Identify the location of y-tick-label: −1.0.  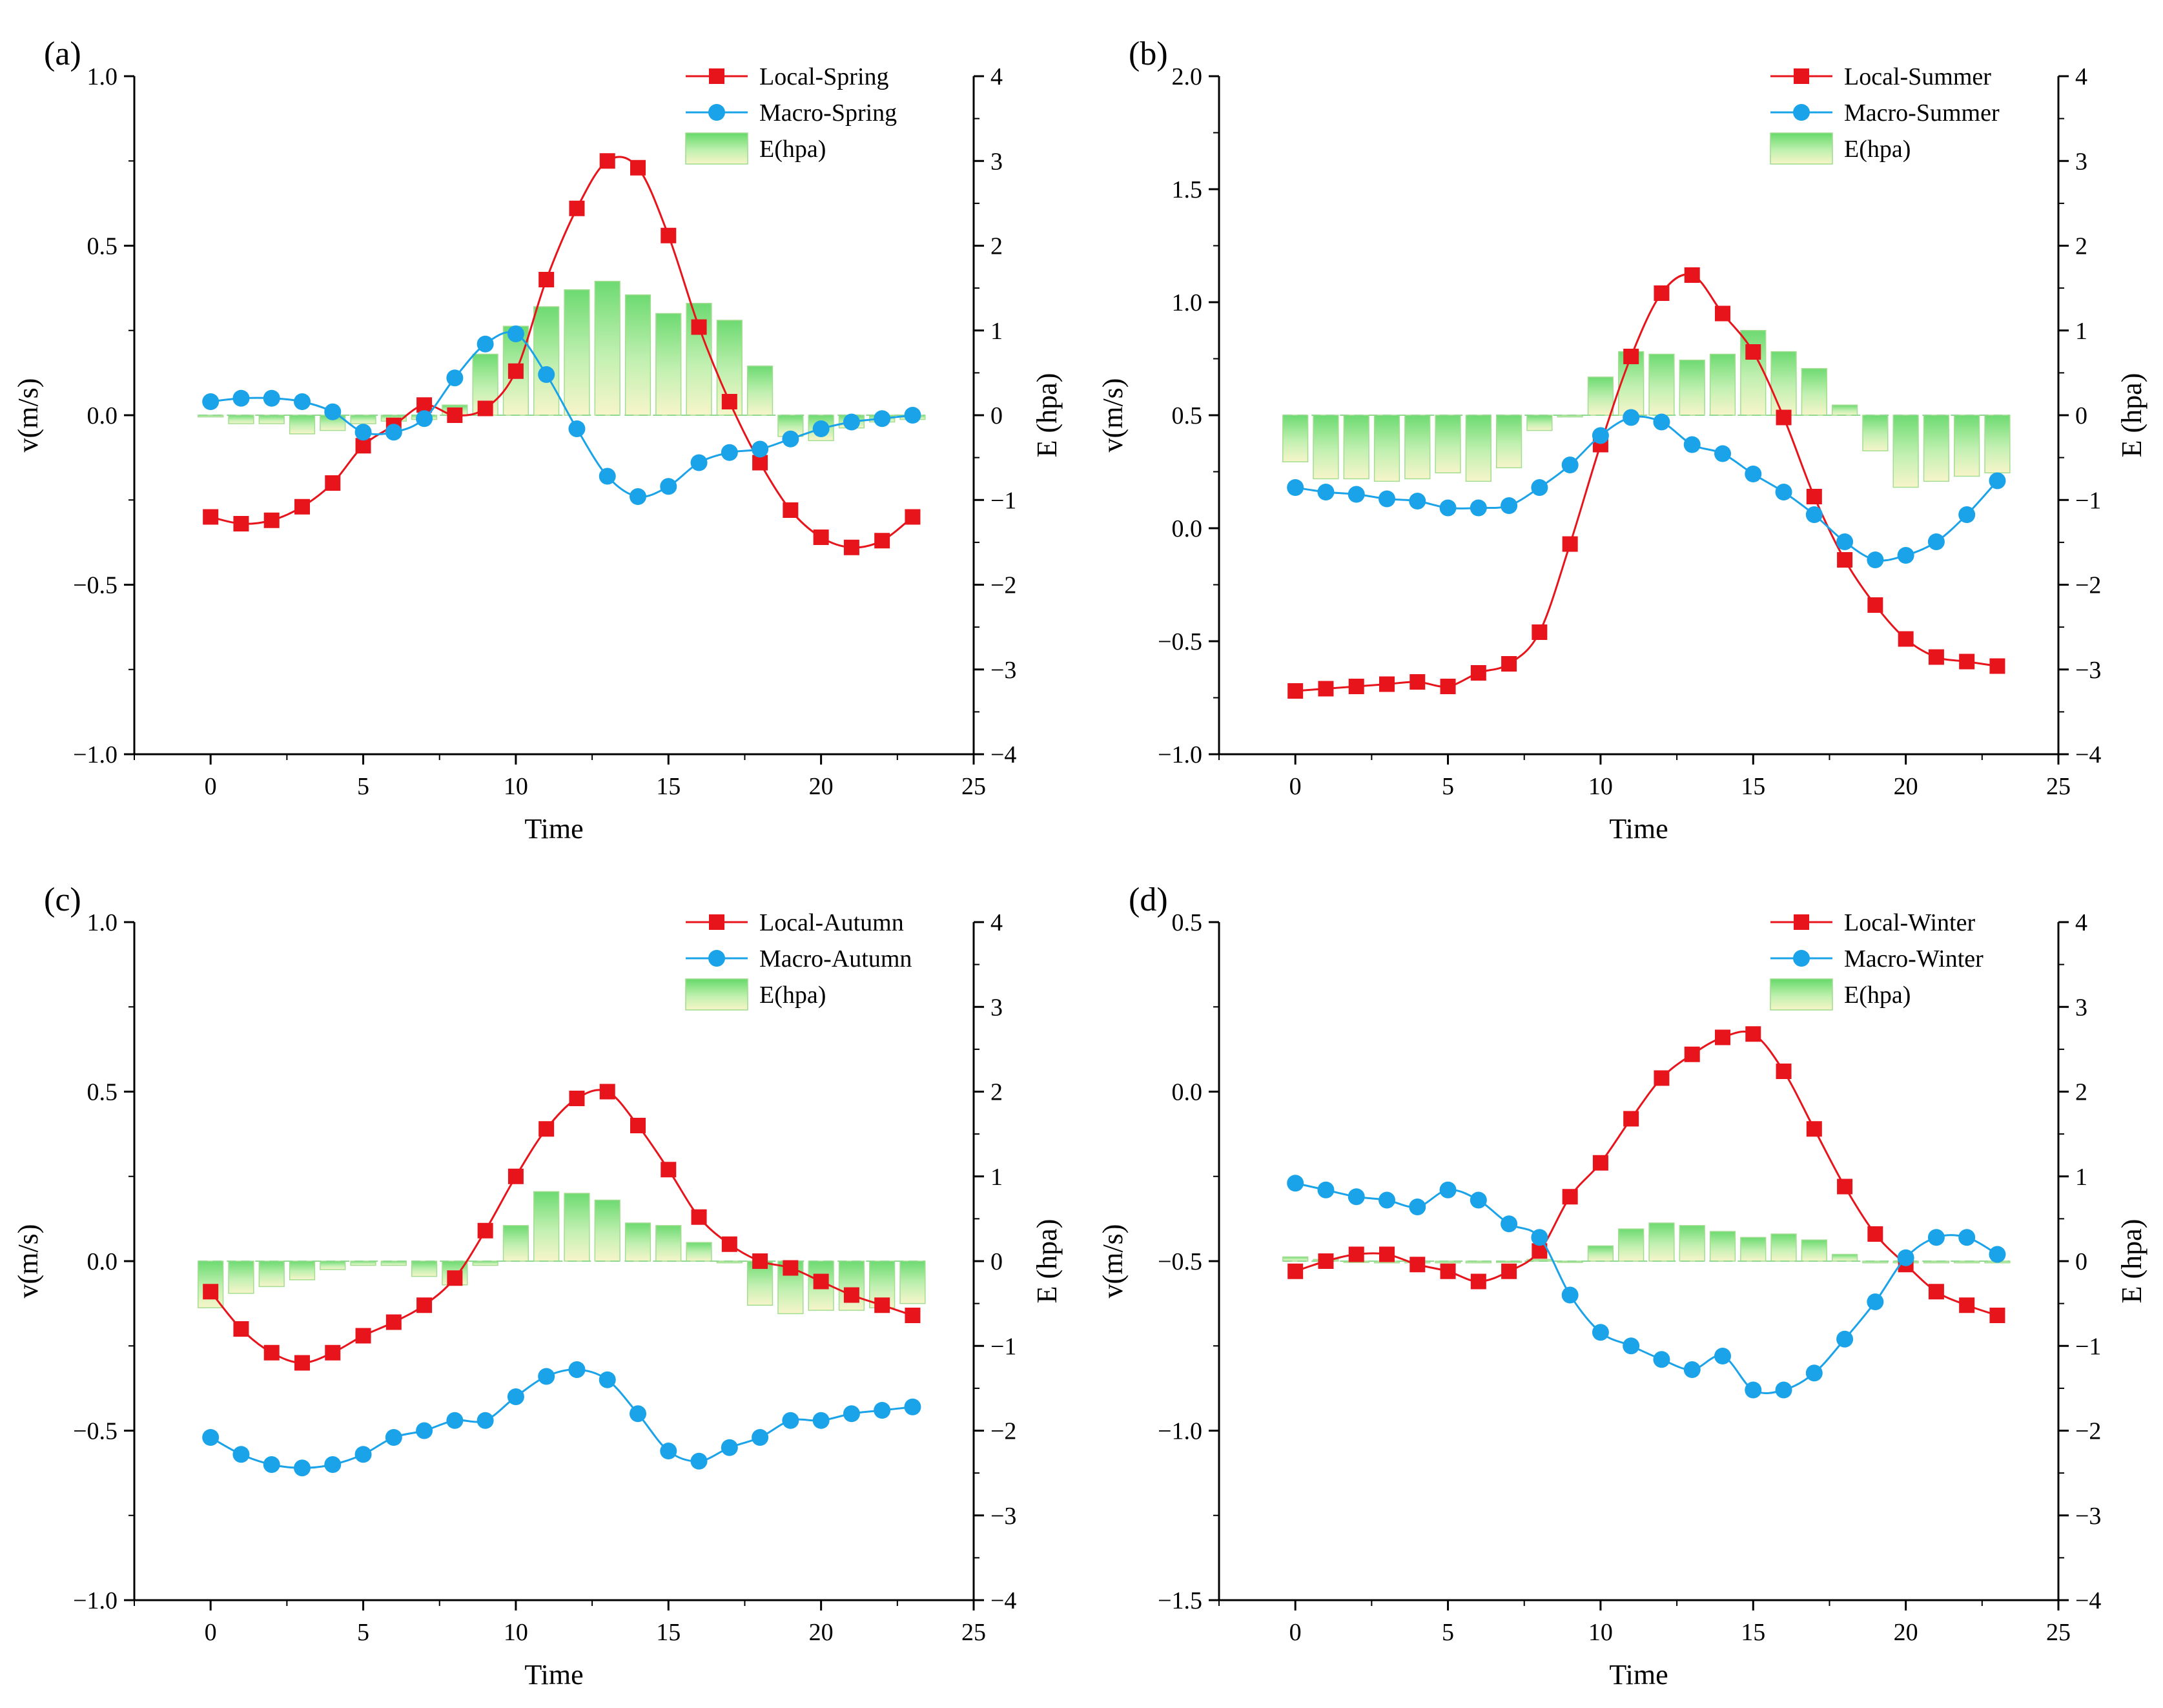
(95, 1601).